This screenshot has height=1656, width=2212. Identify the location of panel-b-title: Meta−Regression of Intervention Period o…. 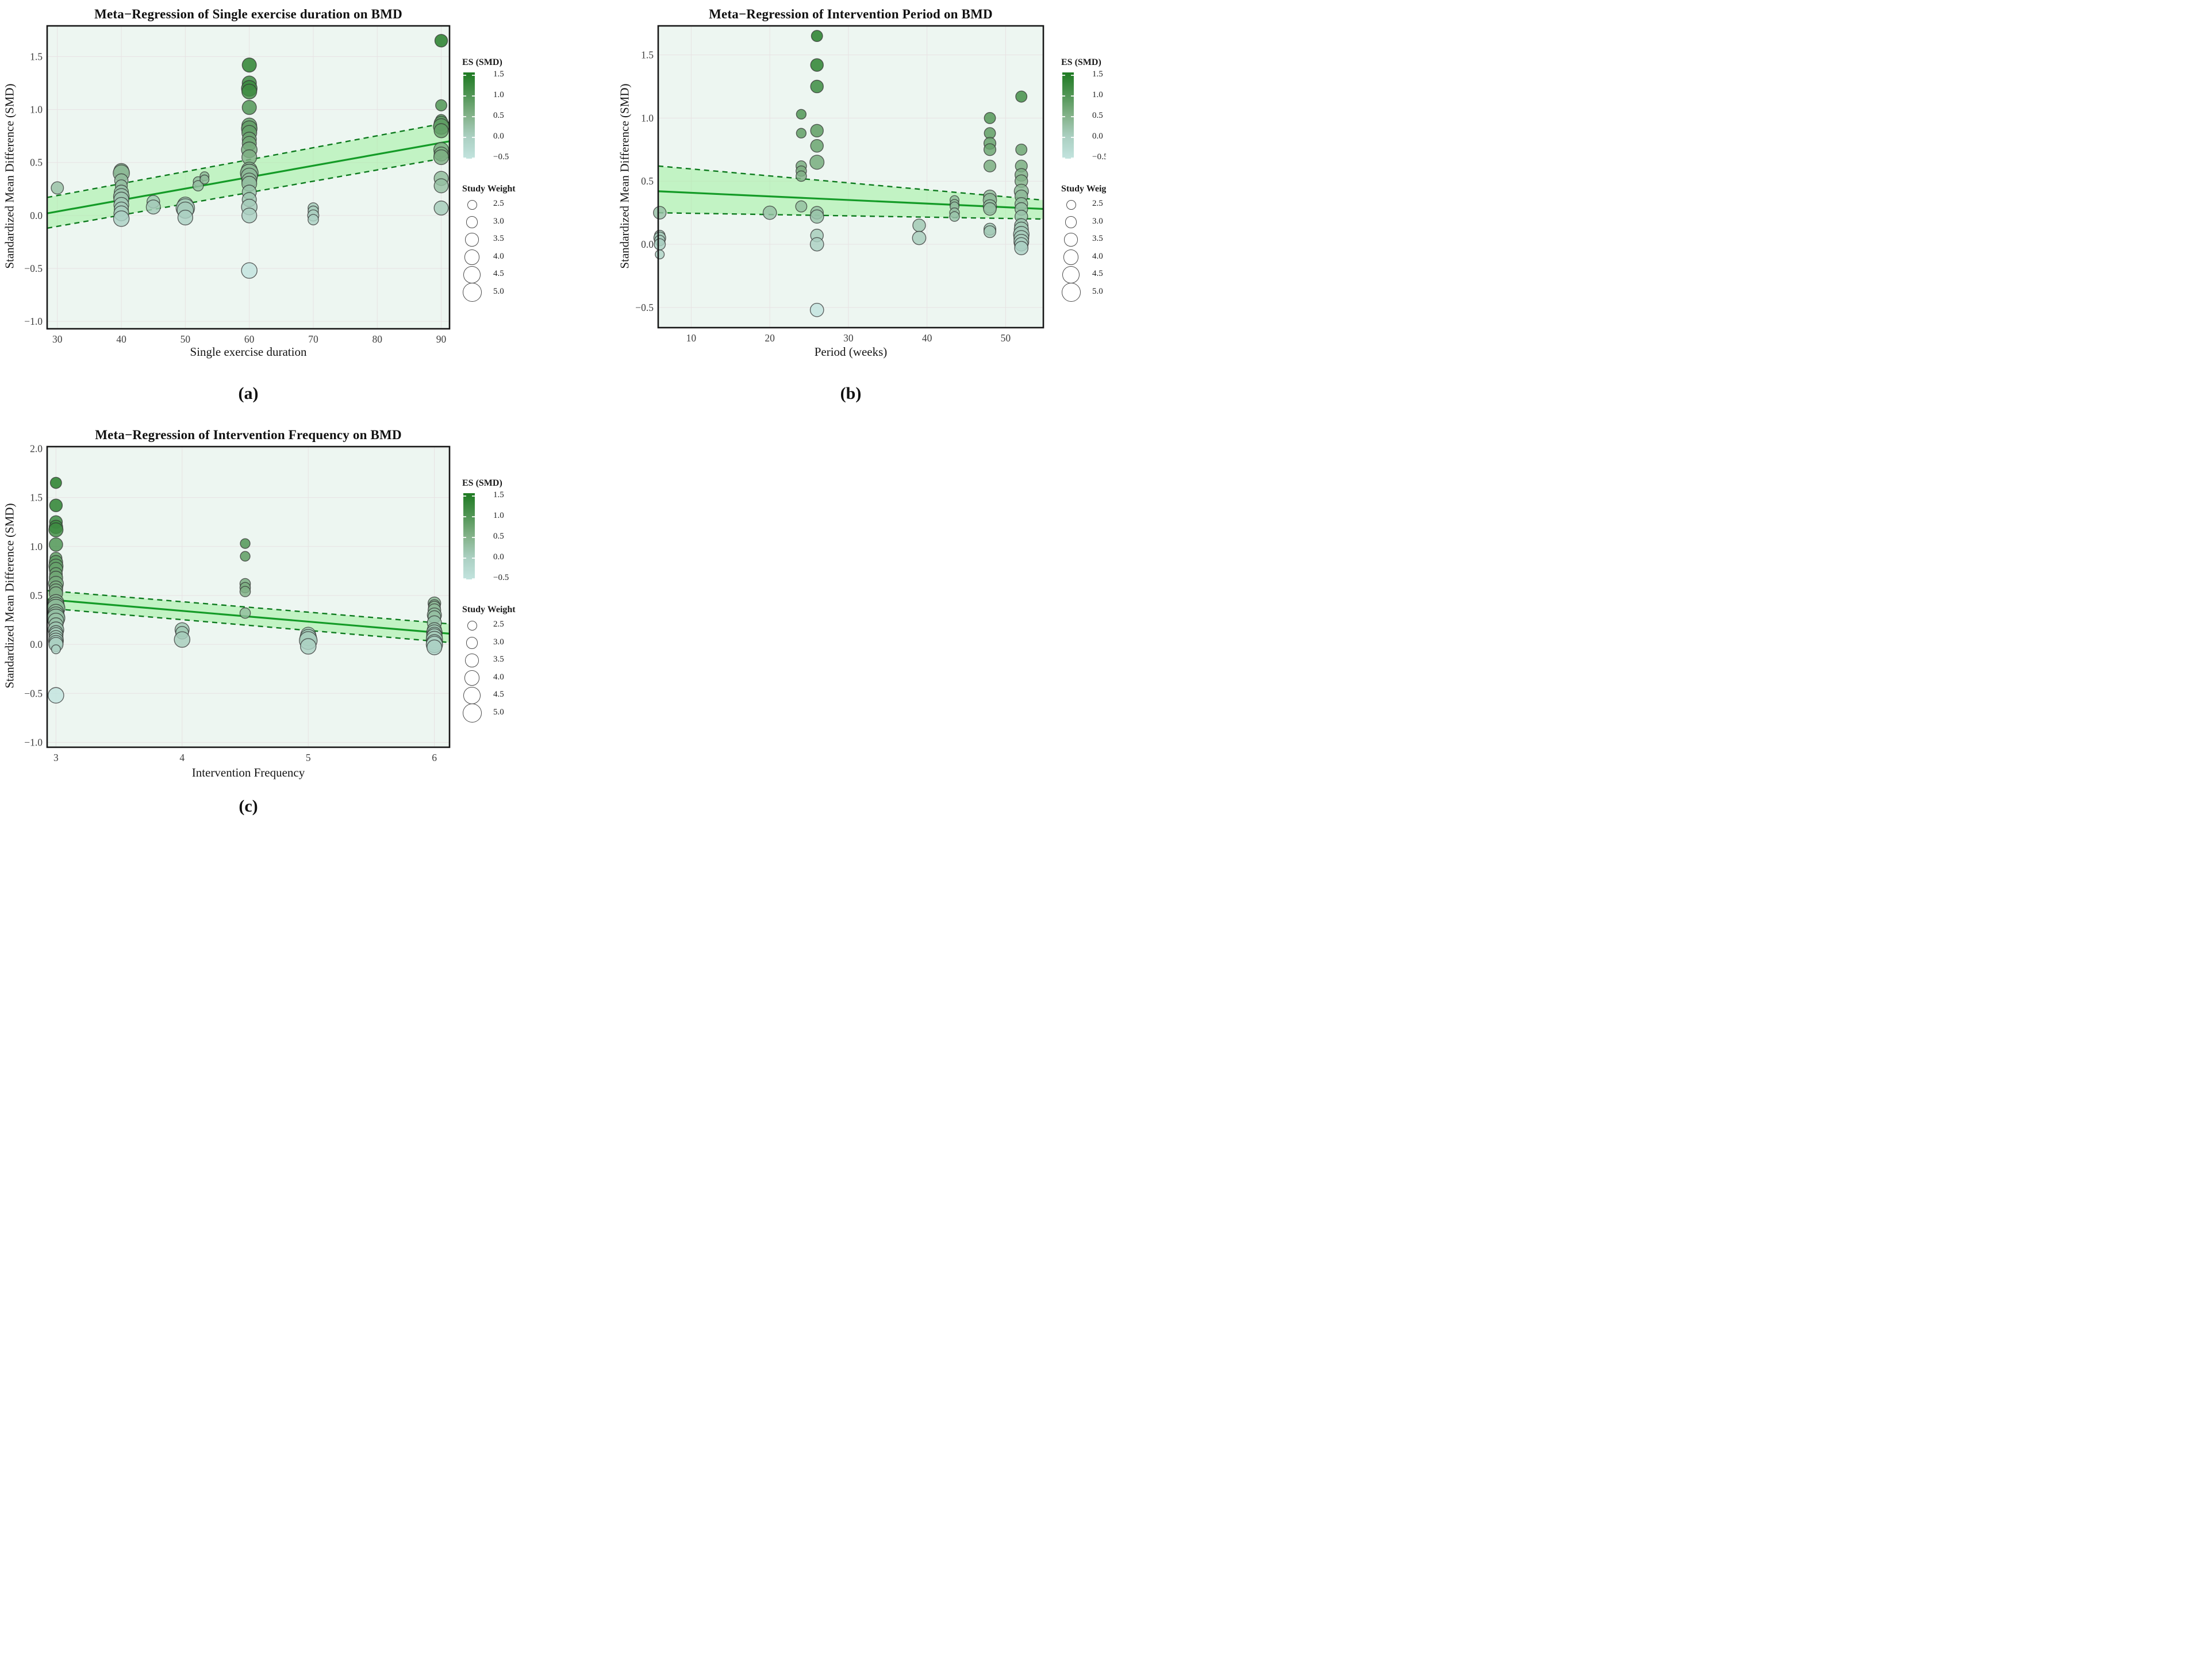
(851, 14).